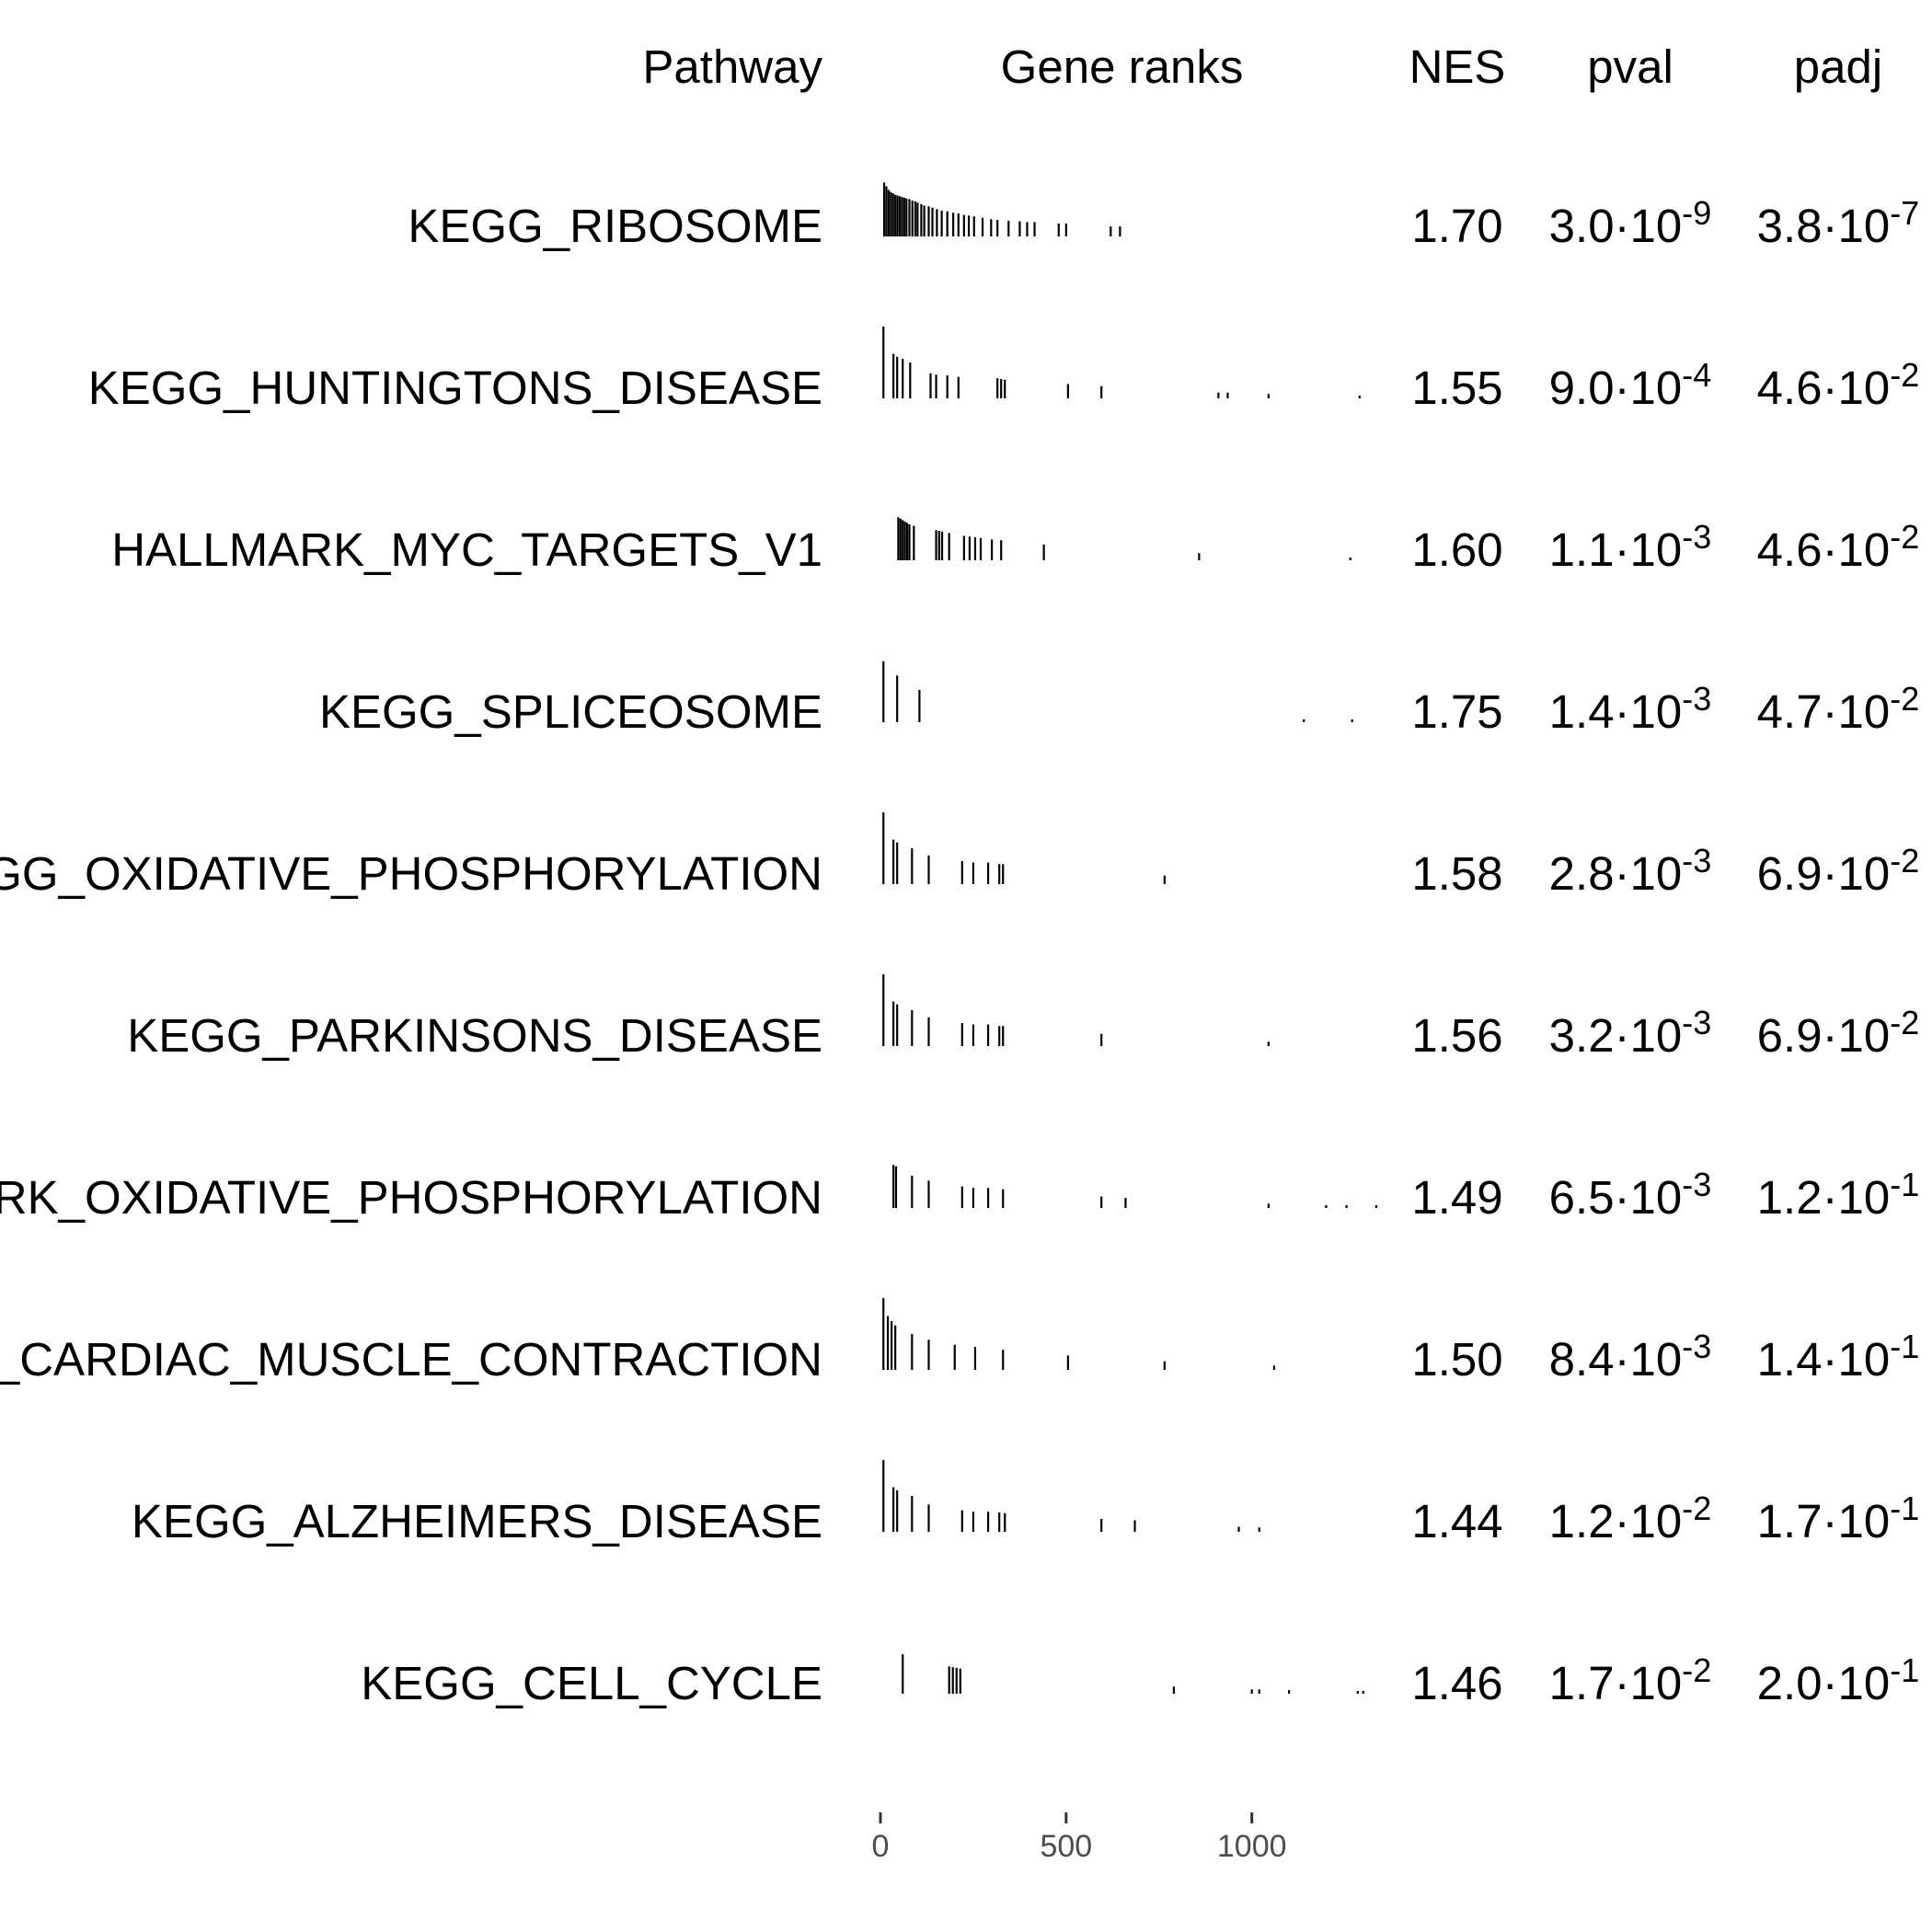  I want to click on pathway-row: KEGG_SPLICEOSOME 1.75 1.4·10⁻³ 4.7·10-2, so click(1119, 699).